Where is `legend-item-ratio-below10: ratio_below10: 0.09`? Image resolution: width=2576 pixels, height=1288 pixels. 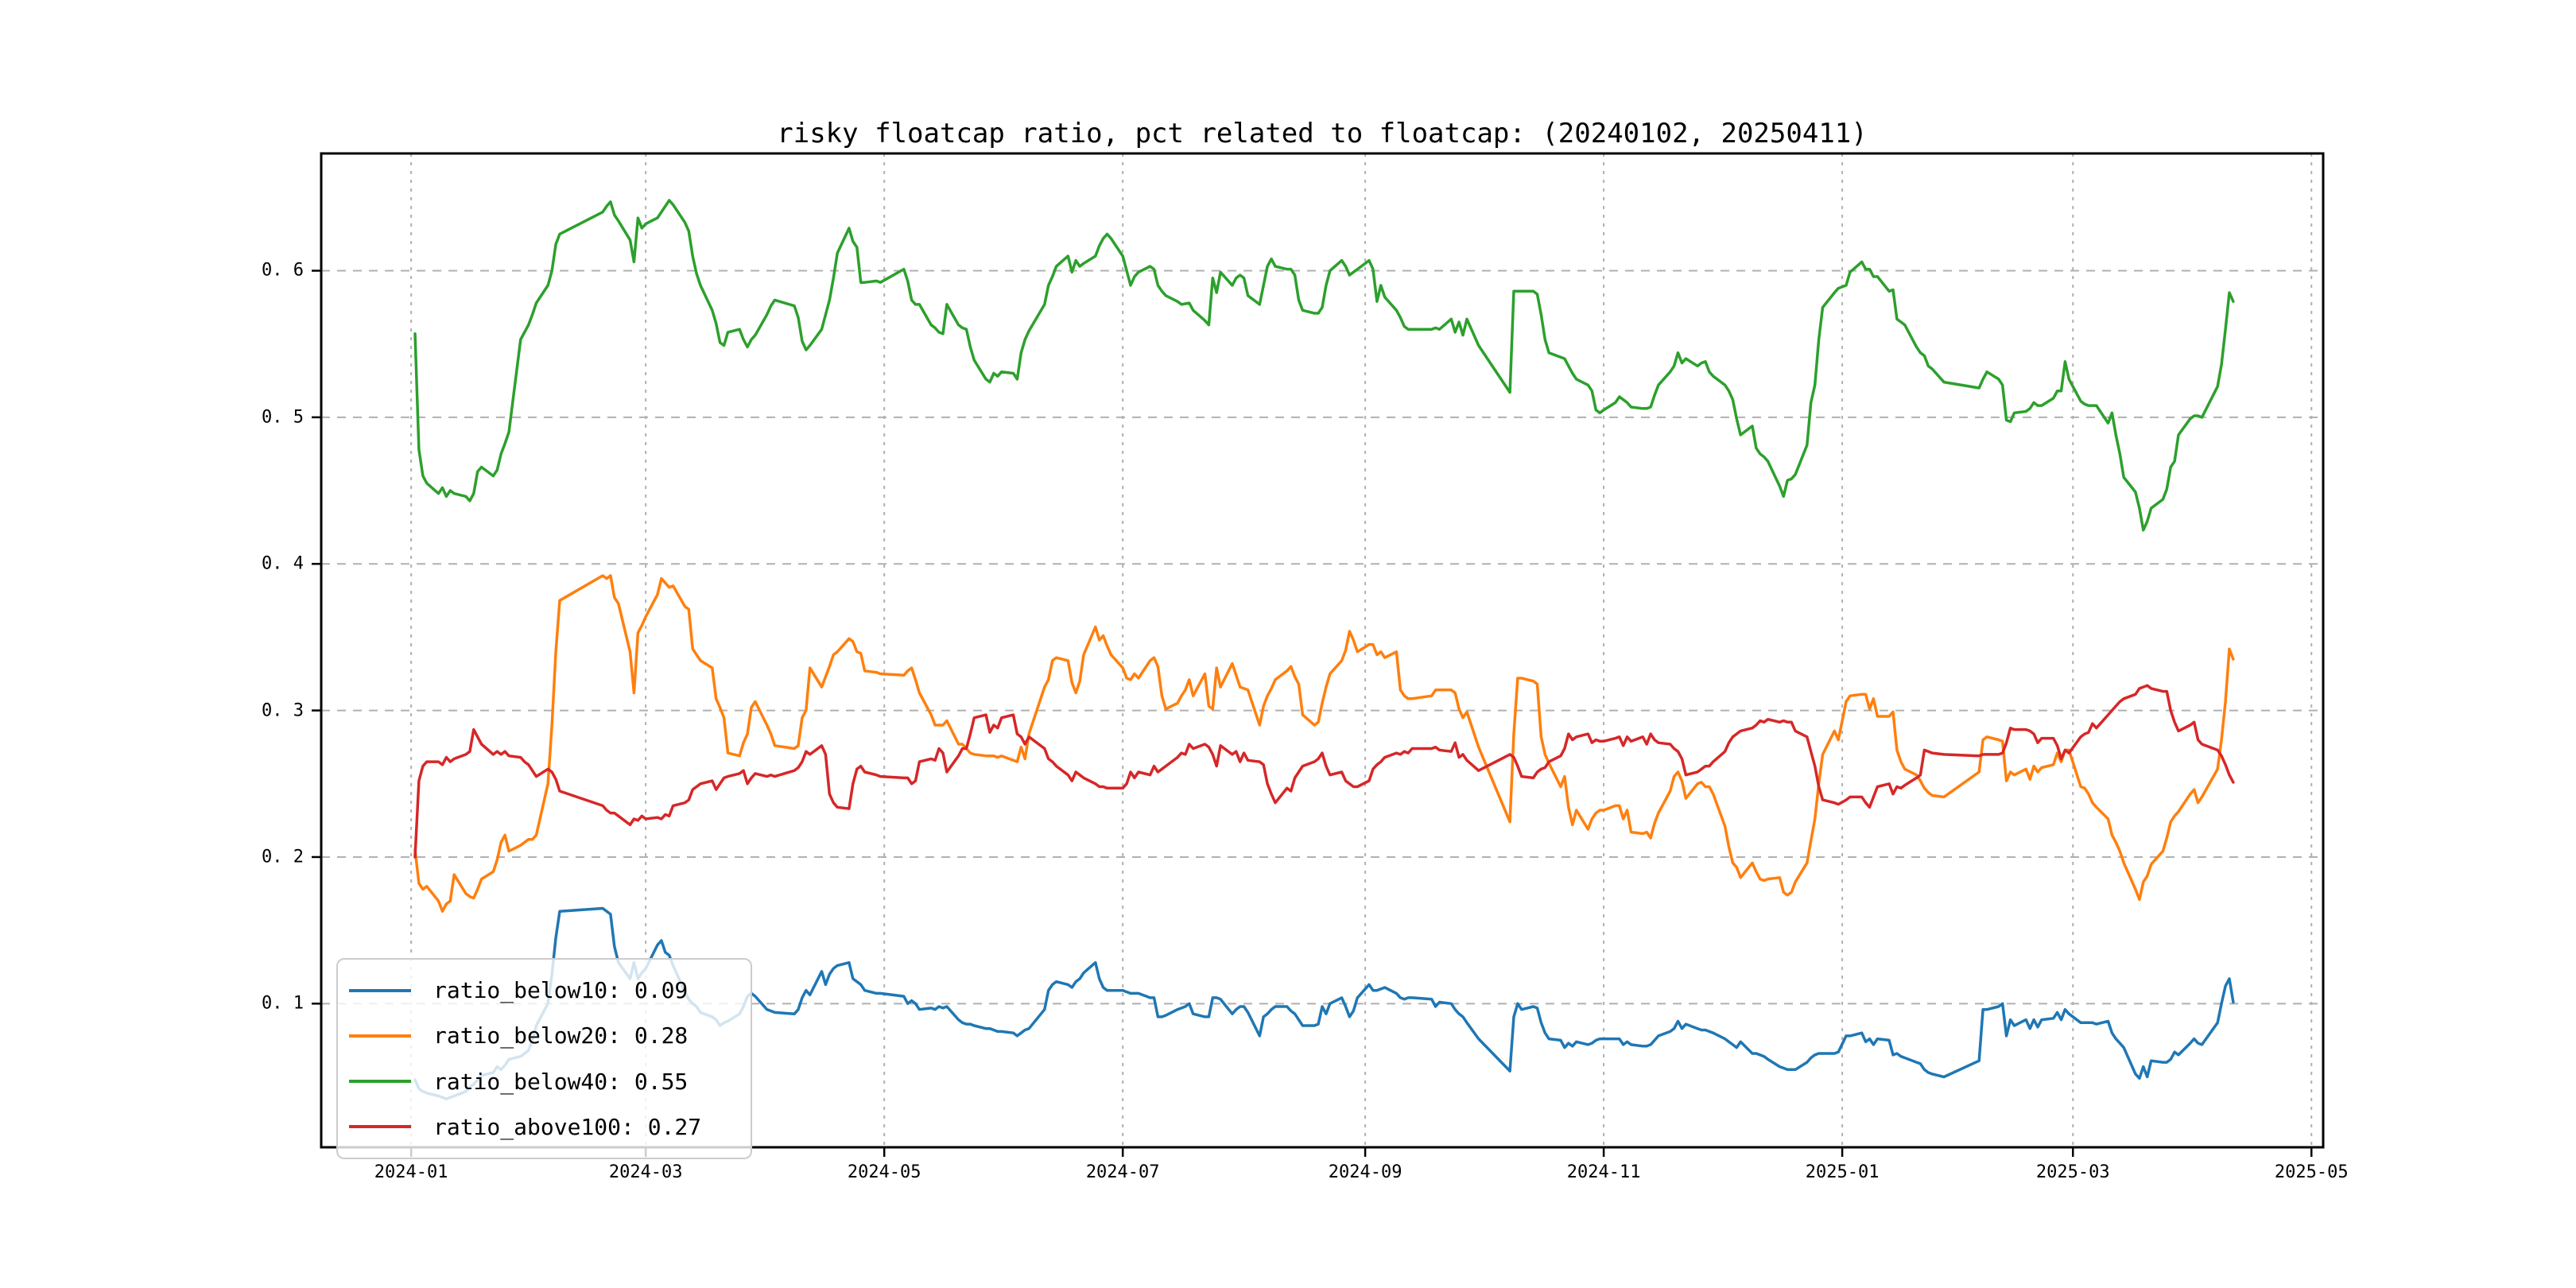 legend-item-ratio-below10: ratio_below10: 0.09 is located at coordinates (544, 991).